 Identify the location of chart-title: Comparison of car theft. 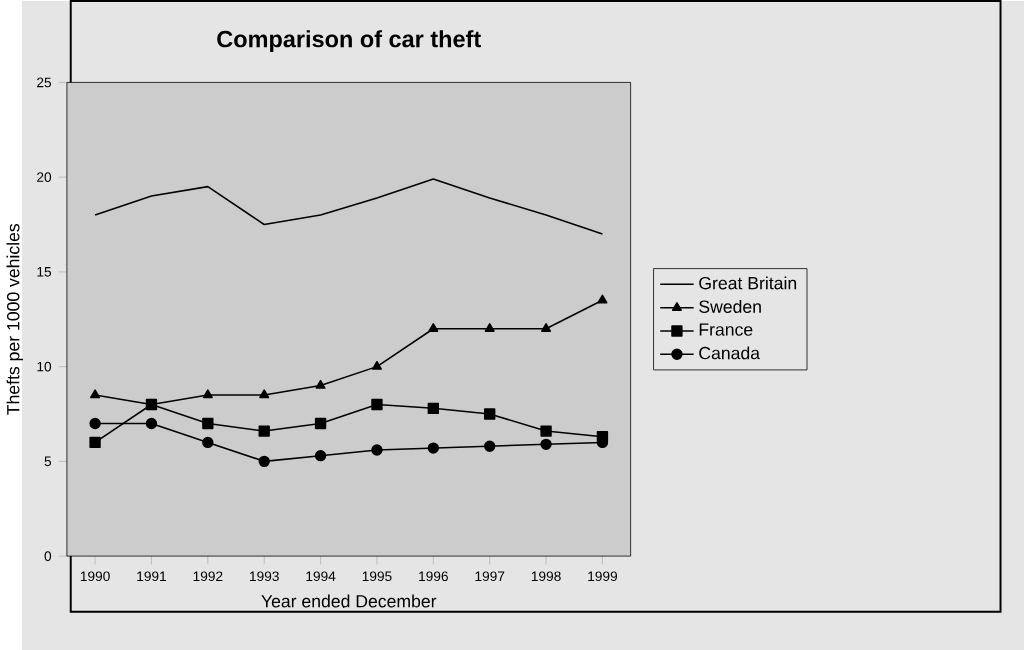
(349, 40).